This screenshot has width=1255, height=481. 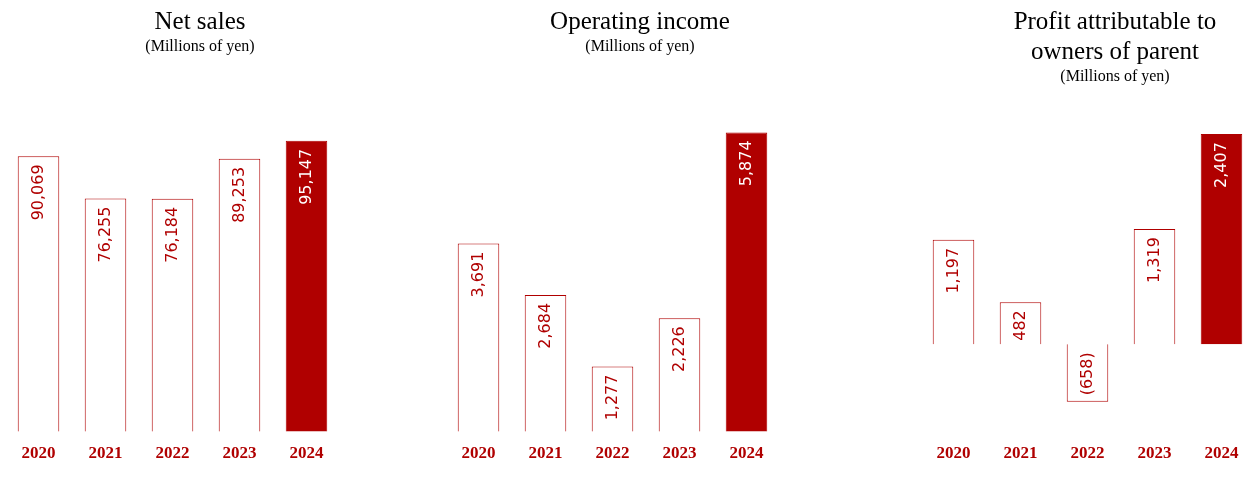 What do you see at coordinates (1220, 165) in the screenshot?
I see `data-label: 2,407` at bounding box center [1220, 165].